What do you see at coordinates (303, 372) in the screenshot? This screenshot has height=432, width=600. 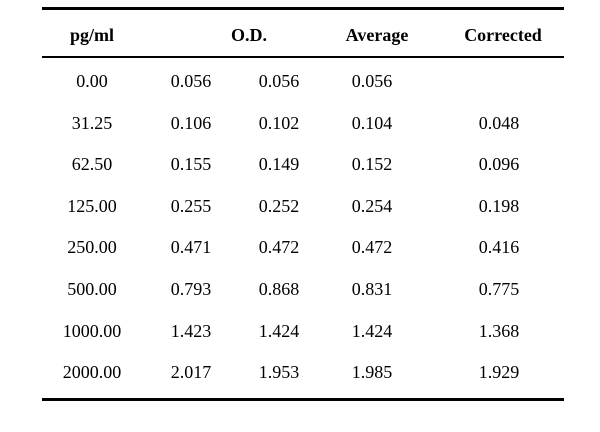 I see `table-row: 2000.00 2.017 1.953 1.985 1.929` at bounding box center [303, 372].